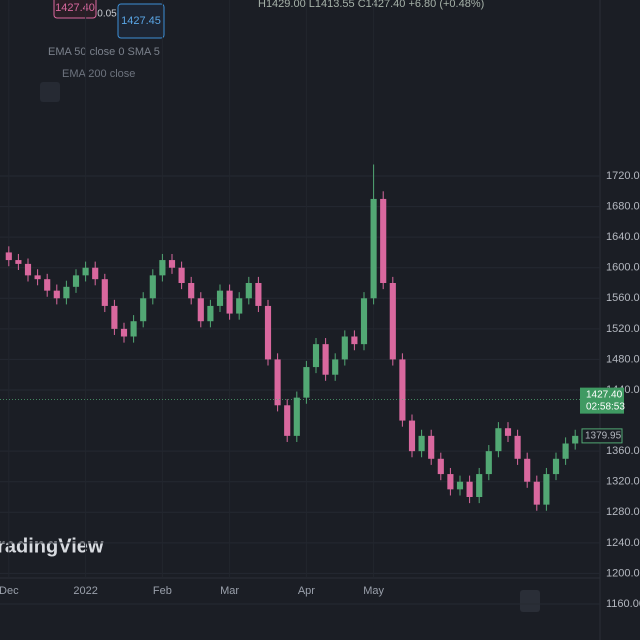 Image resolution: width=640 pixels, height=640 pixels. What do you see at coordinates (107, 14) in the screenshot?
I see `spread: 0.05` at bounding box center [107, 14].